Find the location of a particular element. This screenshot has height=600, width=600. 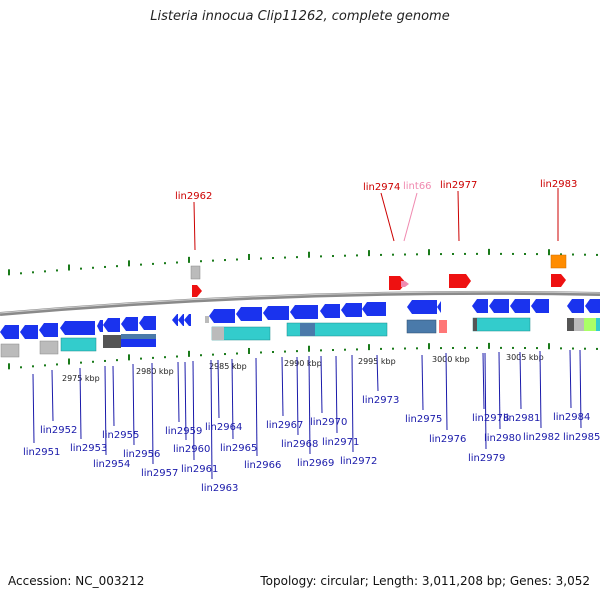

scale-label: 3000 kbp is located at coordinates (451, 359).